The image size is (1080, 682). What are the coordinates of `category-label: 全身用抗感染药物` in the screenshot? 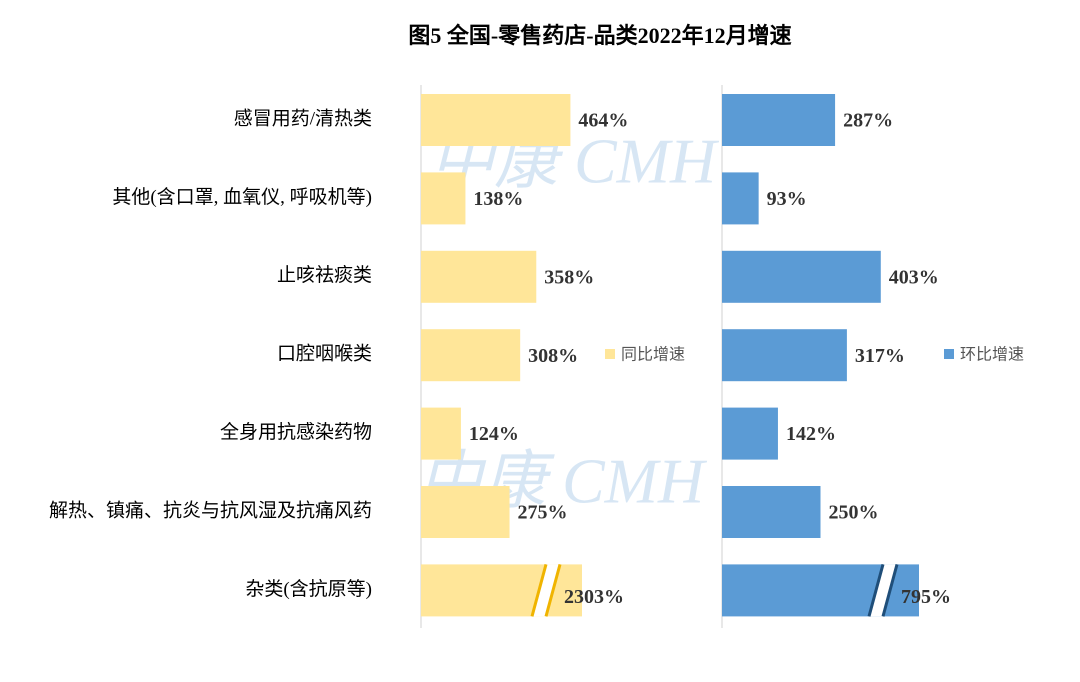 It's located at (296, 432).